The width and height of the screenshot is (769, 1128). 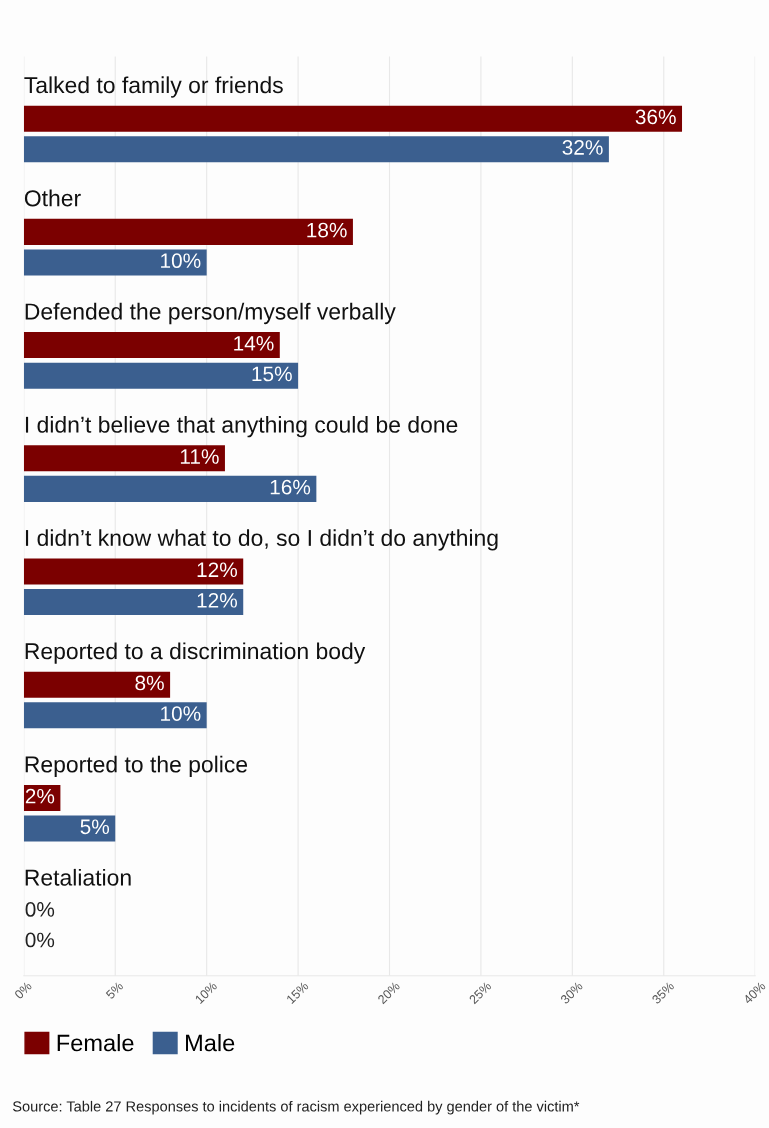 What do you see at coordinates (582, 147) in the screenshot?
I see `data-label: 32%` at bounding box center [582, 147].